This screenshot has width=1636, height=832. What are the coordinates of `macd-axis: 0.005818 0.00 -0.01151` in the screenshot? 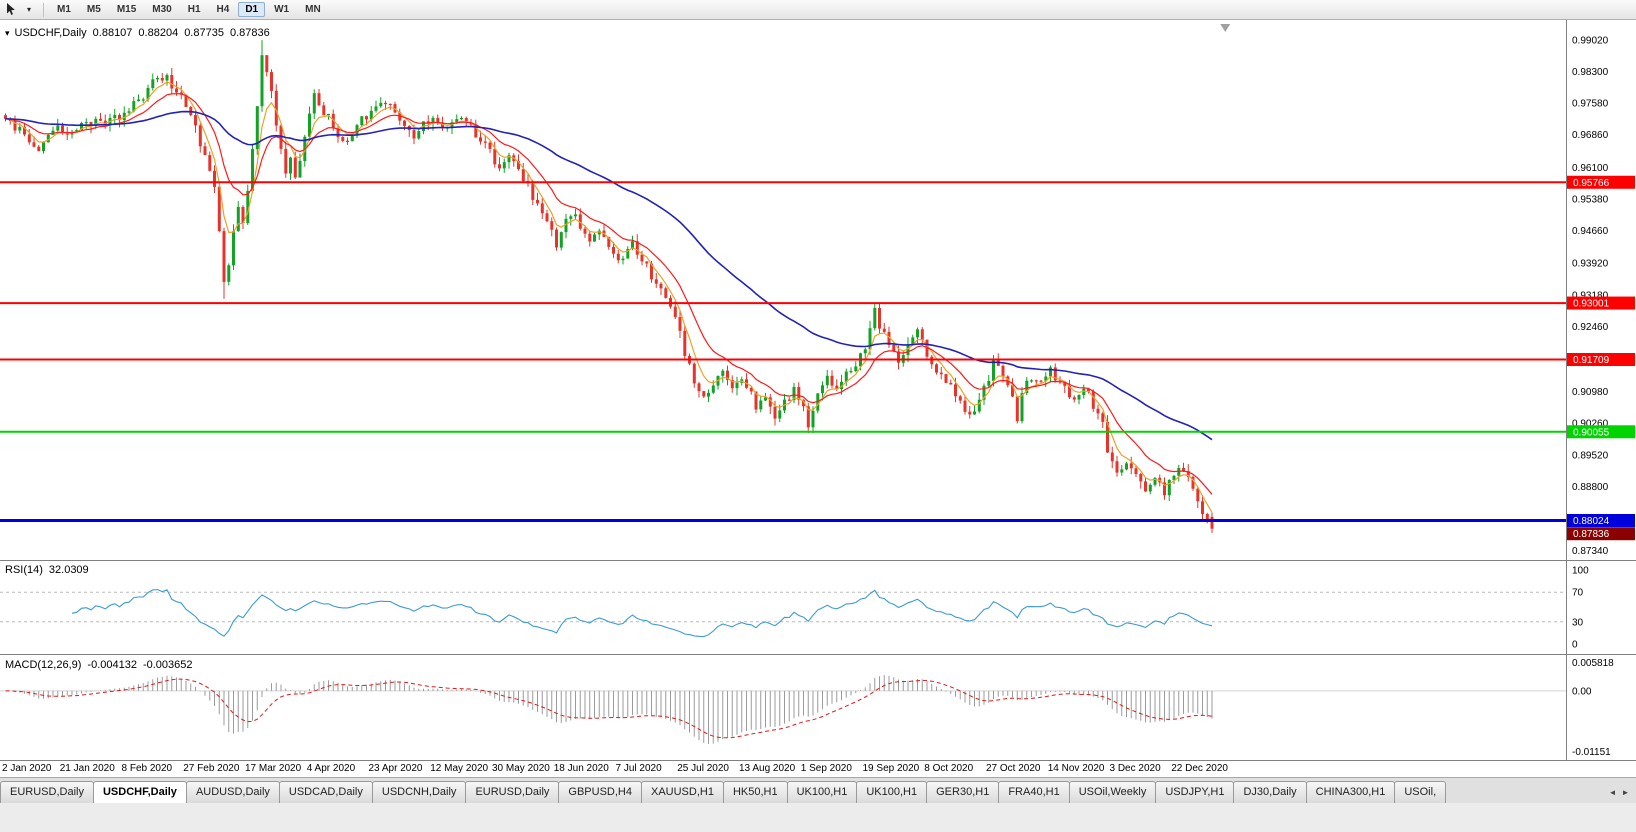 It's located at (1593, 708).